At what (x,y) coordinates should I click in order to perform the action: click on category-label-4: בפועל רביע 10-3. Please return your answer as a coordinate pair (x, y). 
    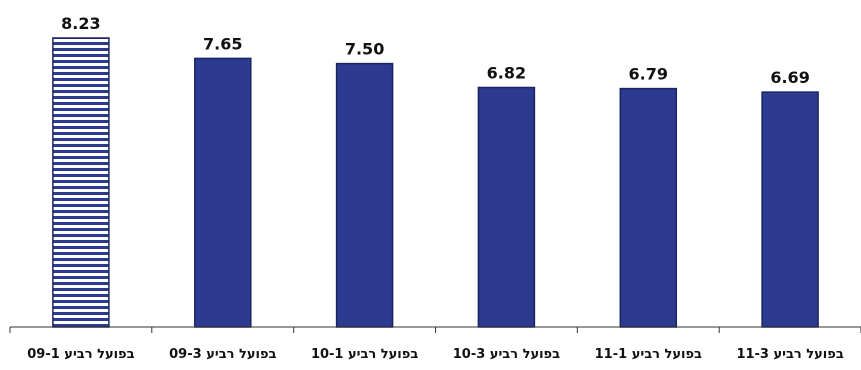
    Looking at the image, I should click on (506, 354).